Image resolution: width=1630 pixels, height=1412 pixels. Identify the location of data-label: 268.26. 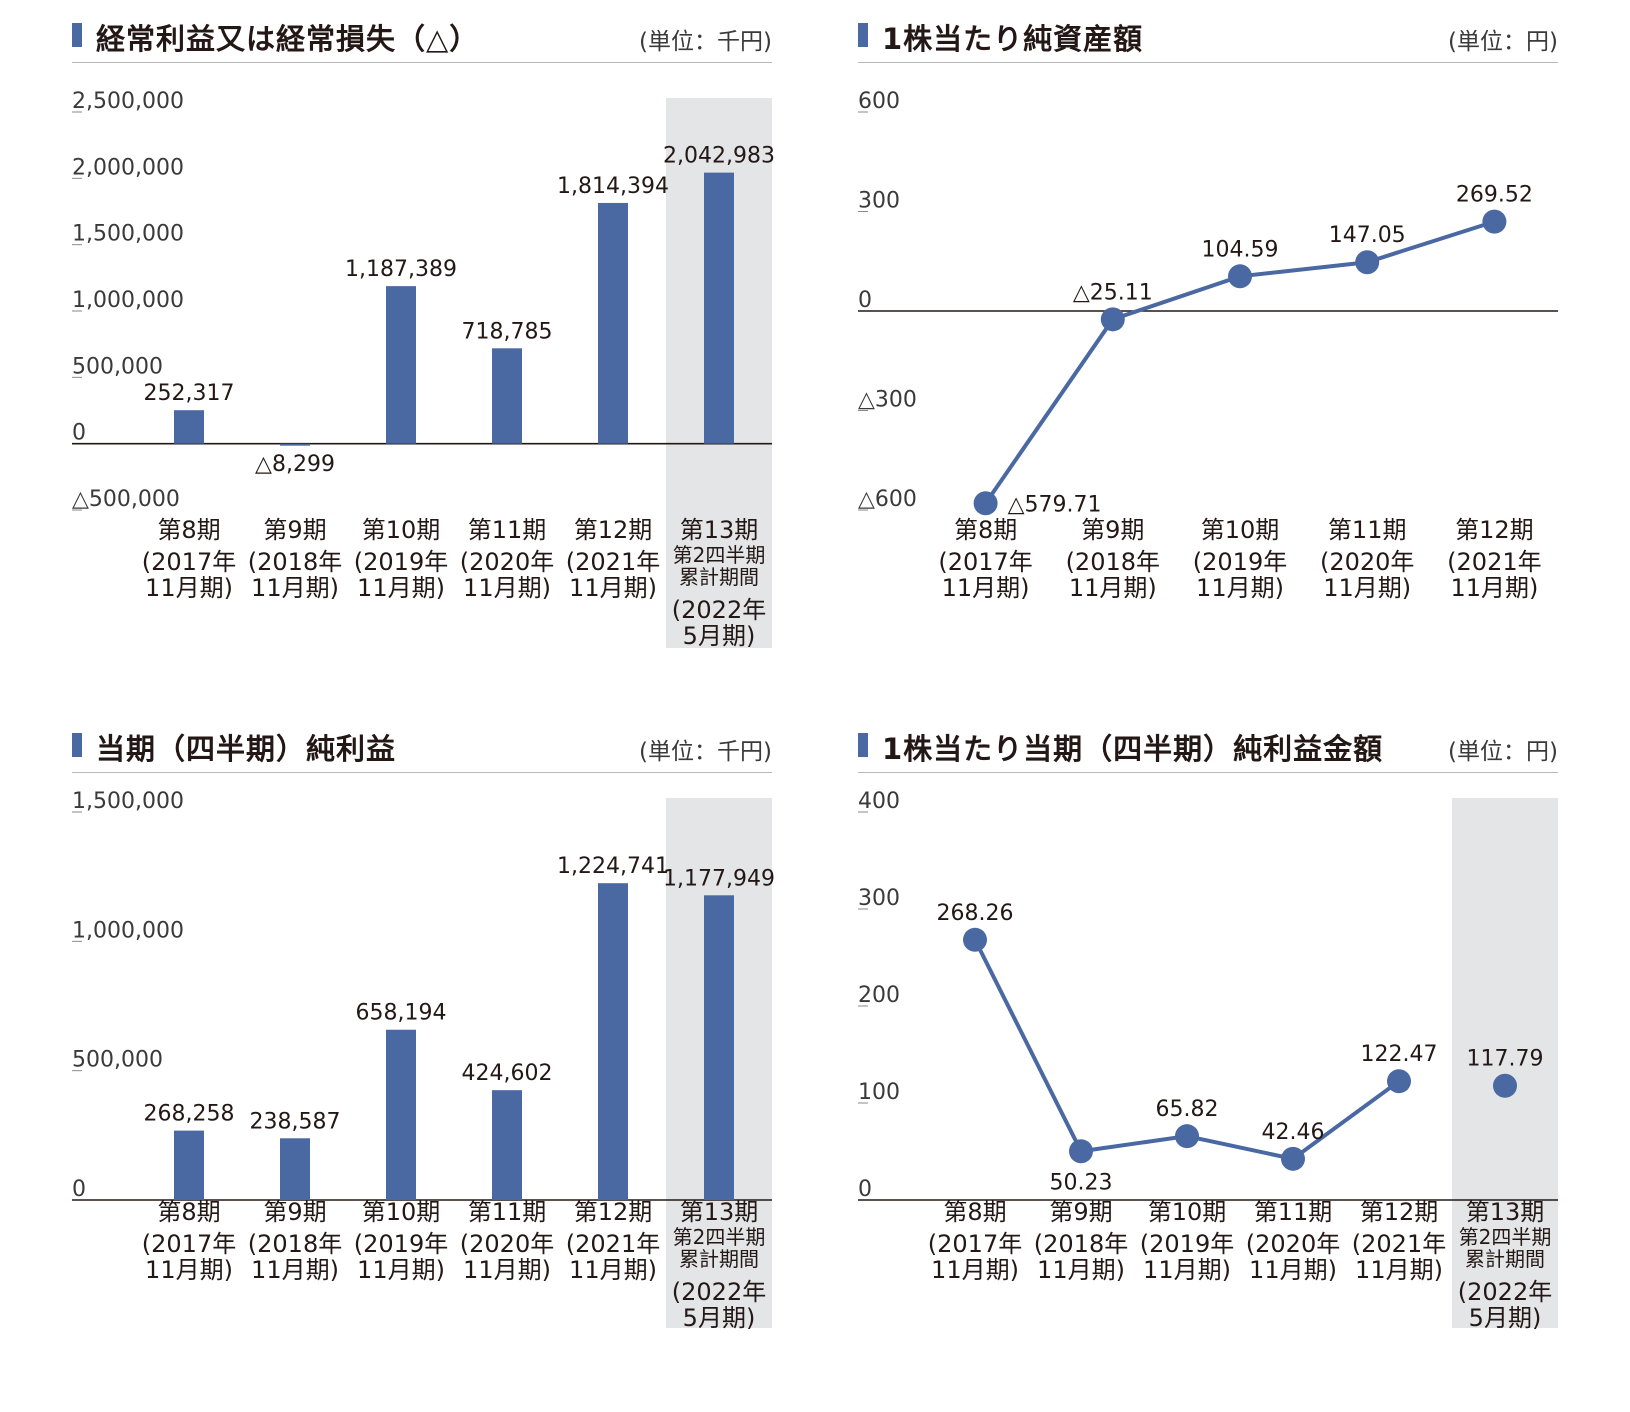
(975, 913).